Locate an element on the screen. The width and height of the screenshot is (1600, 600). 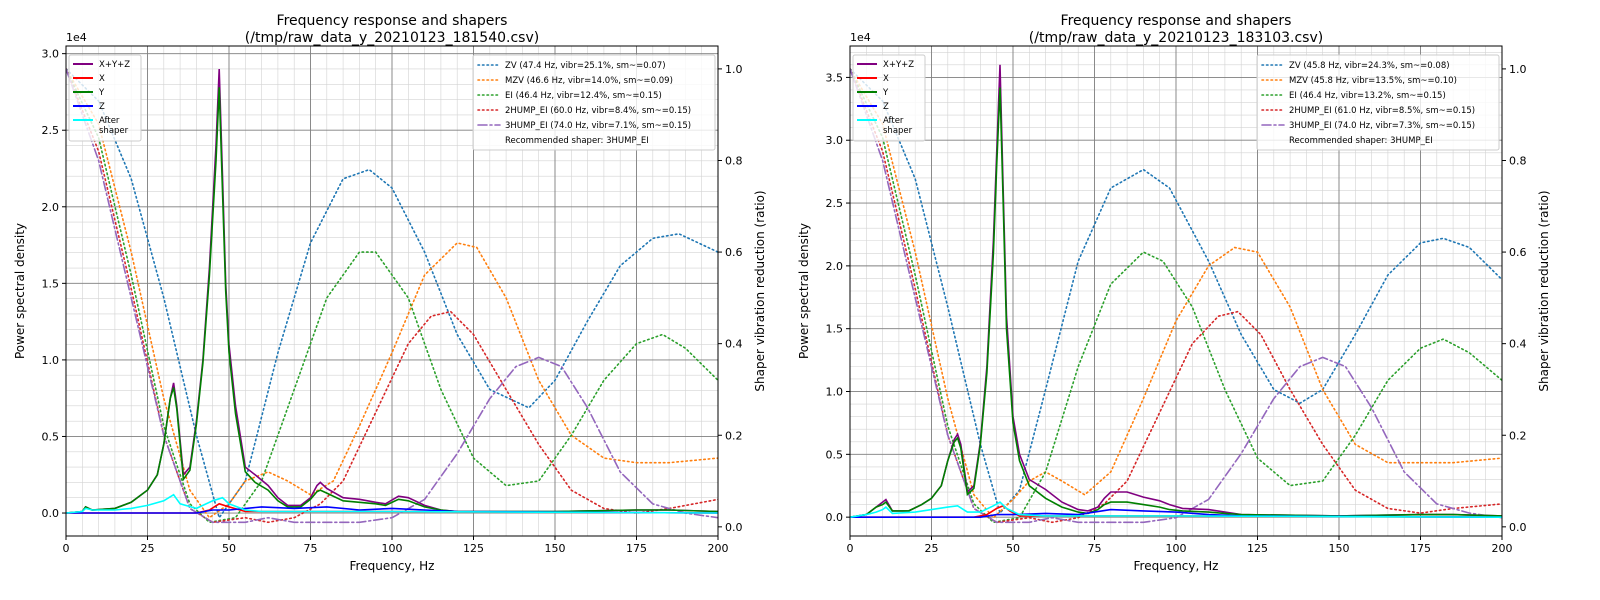
legend-label: 2HUMP_EI (60.0 Hz, vibr=8.4%, sm~=0.15) is located at coordinates (598, 111).